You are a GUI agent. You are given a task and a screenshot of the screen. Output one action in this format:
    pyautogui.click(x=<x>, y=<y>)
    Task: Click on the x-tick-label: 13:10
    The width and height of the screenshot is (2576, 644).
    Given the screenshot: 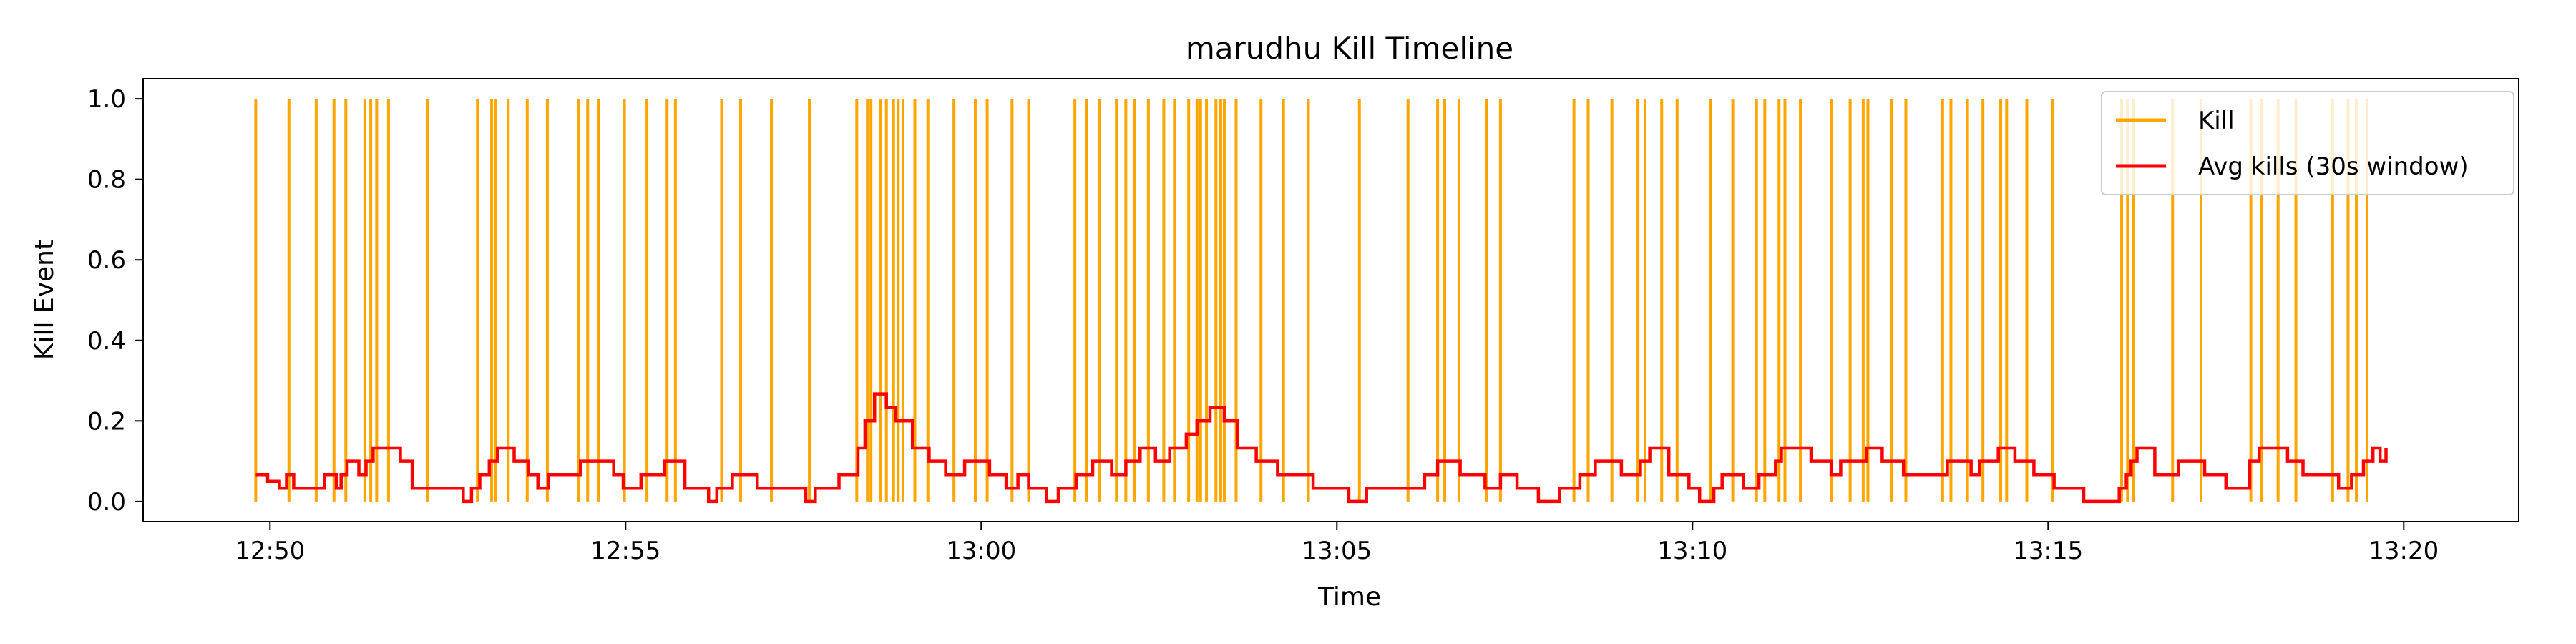 What is the action you would take?
    pyautogui.click(x=1692, y=551)
    